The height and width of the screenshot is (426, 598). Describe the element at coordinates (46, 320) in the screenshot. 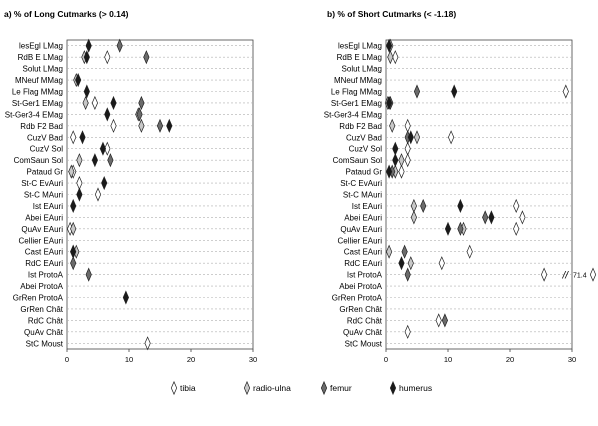

I see `category-label: RdC Chât` at that location.